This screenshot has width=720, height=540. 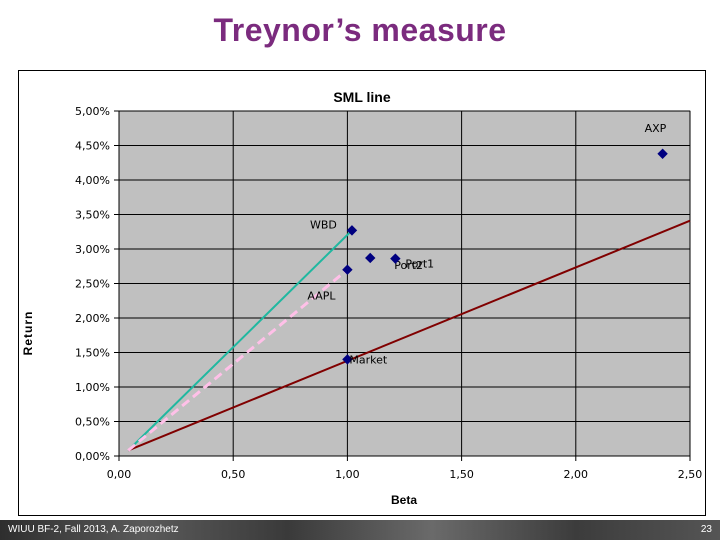 I want to click on x-axis-label: Beta, so click(x=404, y=500).